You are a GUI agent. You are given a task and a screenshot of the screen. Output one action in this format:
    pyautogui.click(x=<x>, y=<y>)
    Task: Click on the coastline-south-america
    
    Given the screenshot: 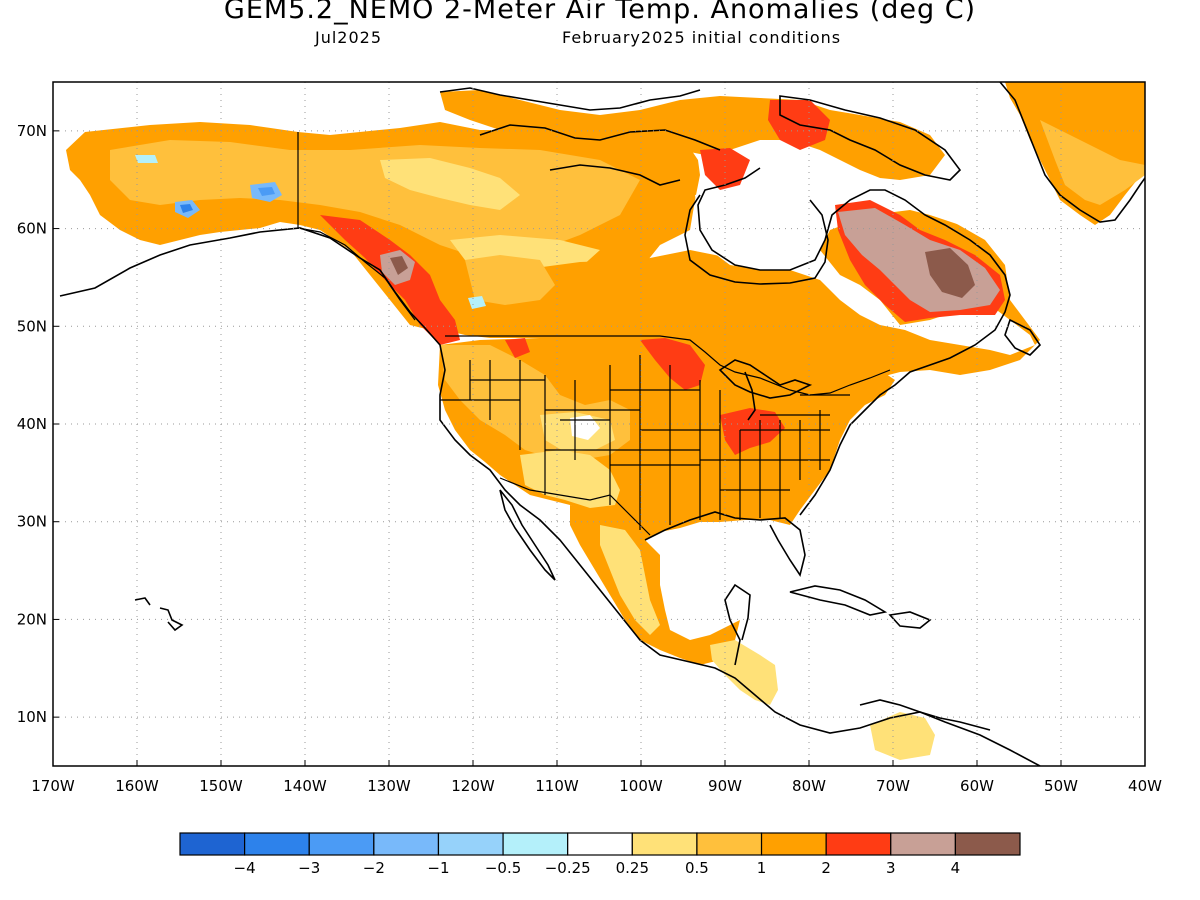 What is the action you would take?
    pyautogui.click(x=925, y=715)
    